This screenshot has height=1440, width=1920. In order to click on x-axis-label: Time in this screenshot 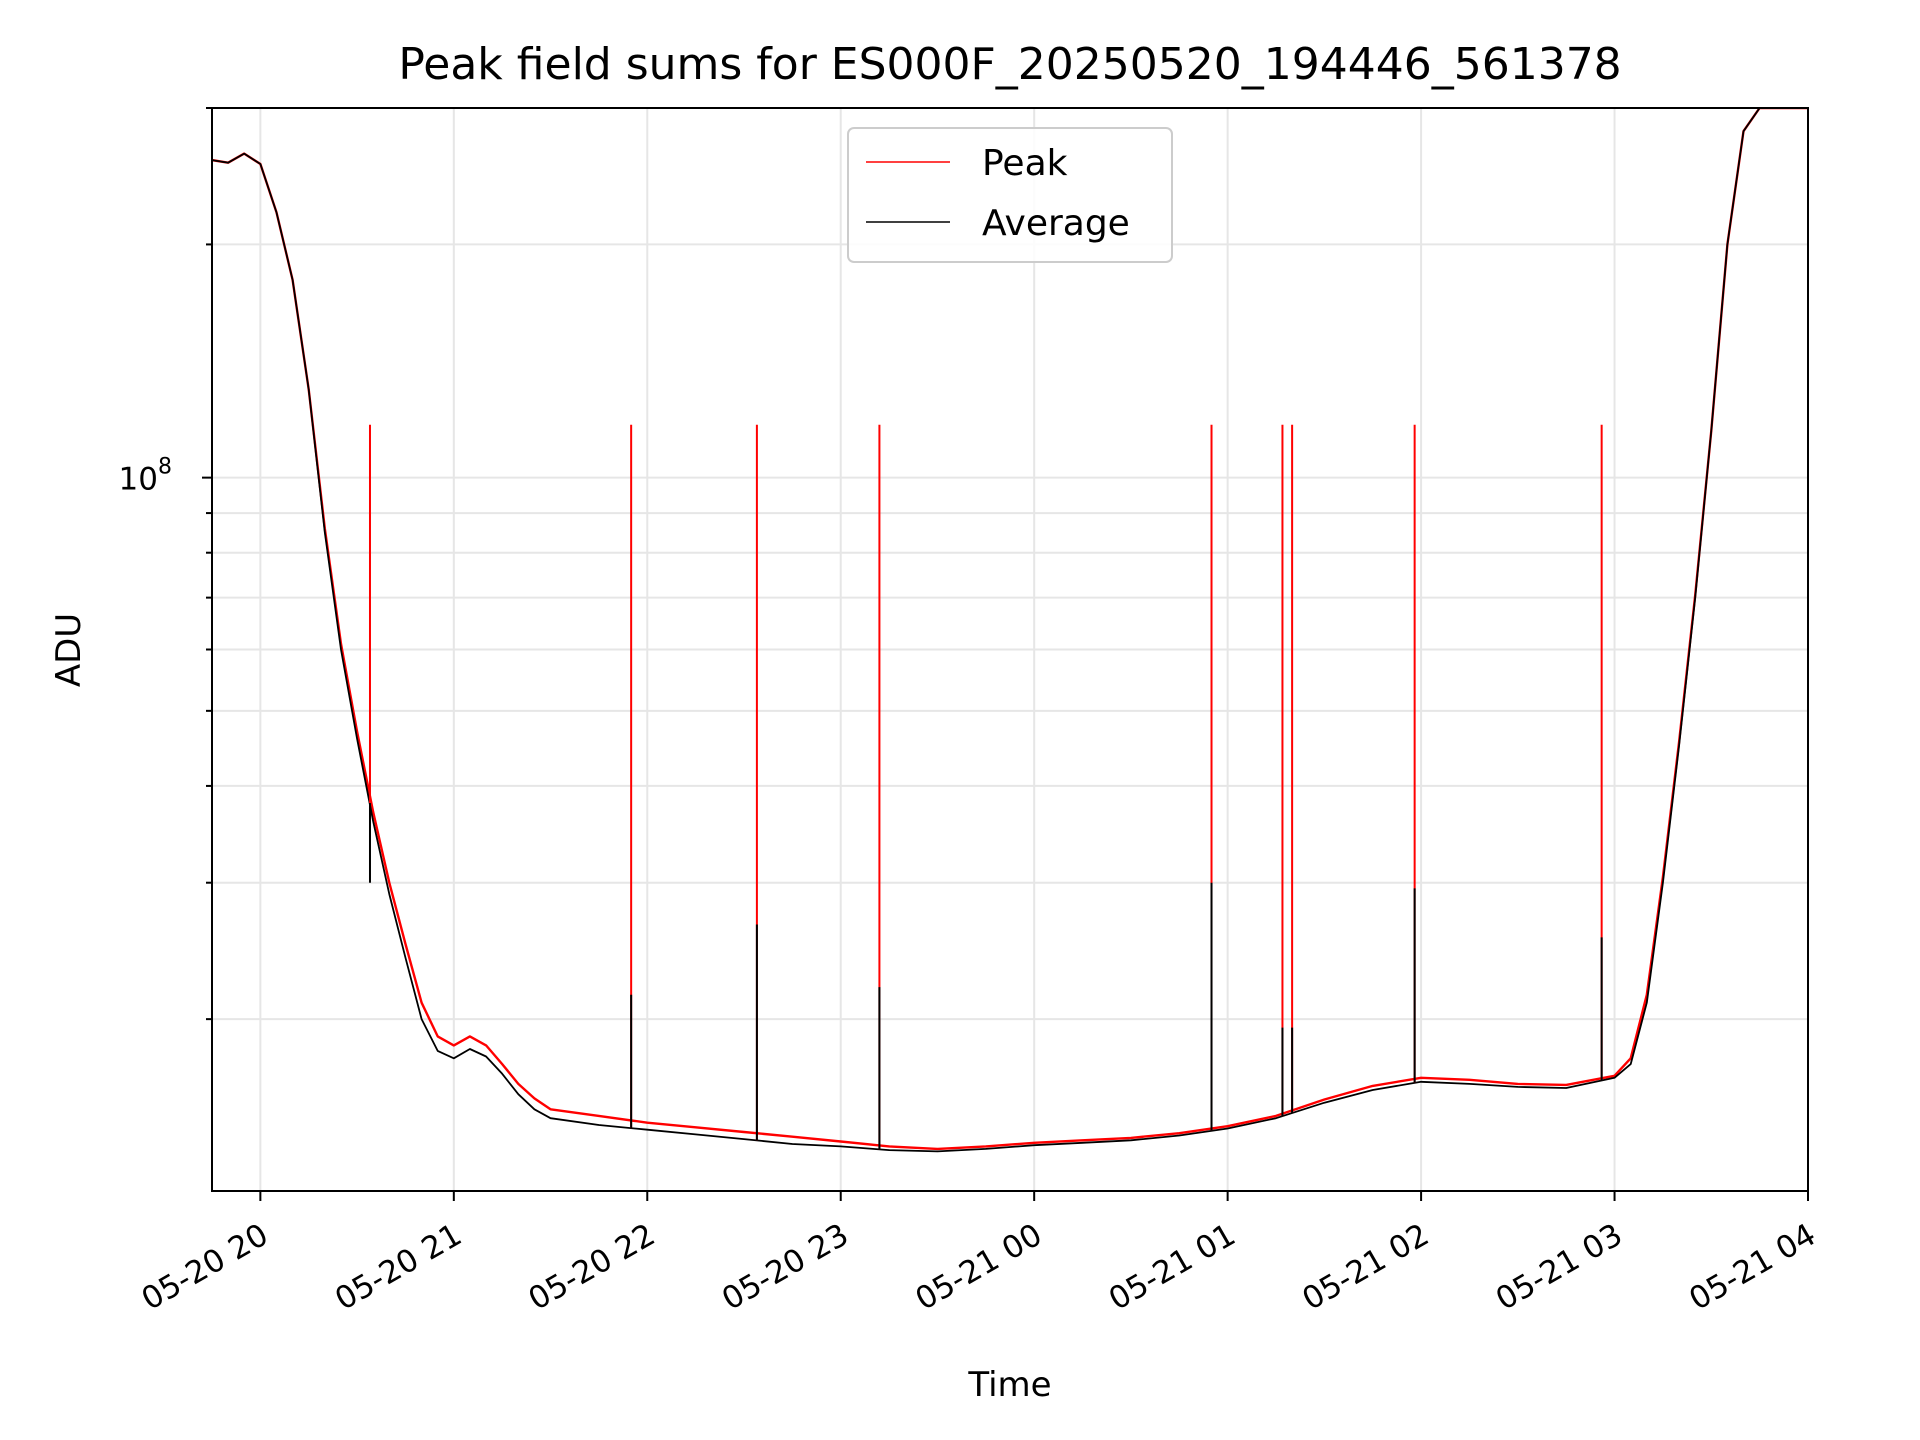, I will do `click(1009, 1385)`.